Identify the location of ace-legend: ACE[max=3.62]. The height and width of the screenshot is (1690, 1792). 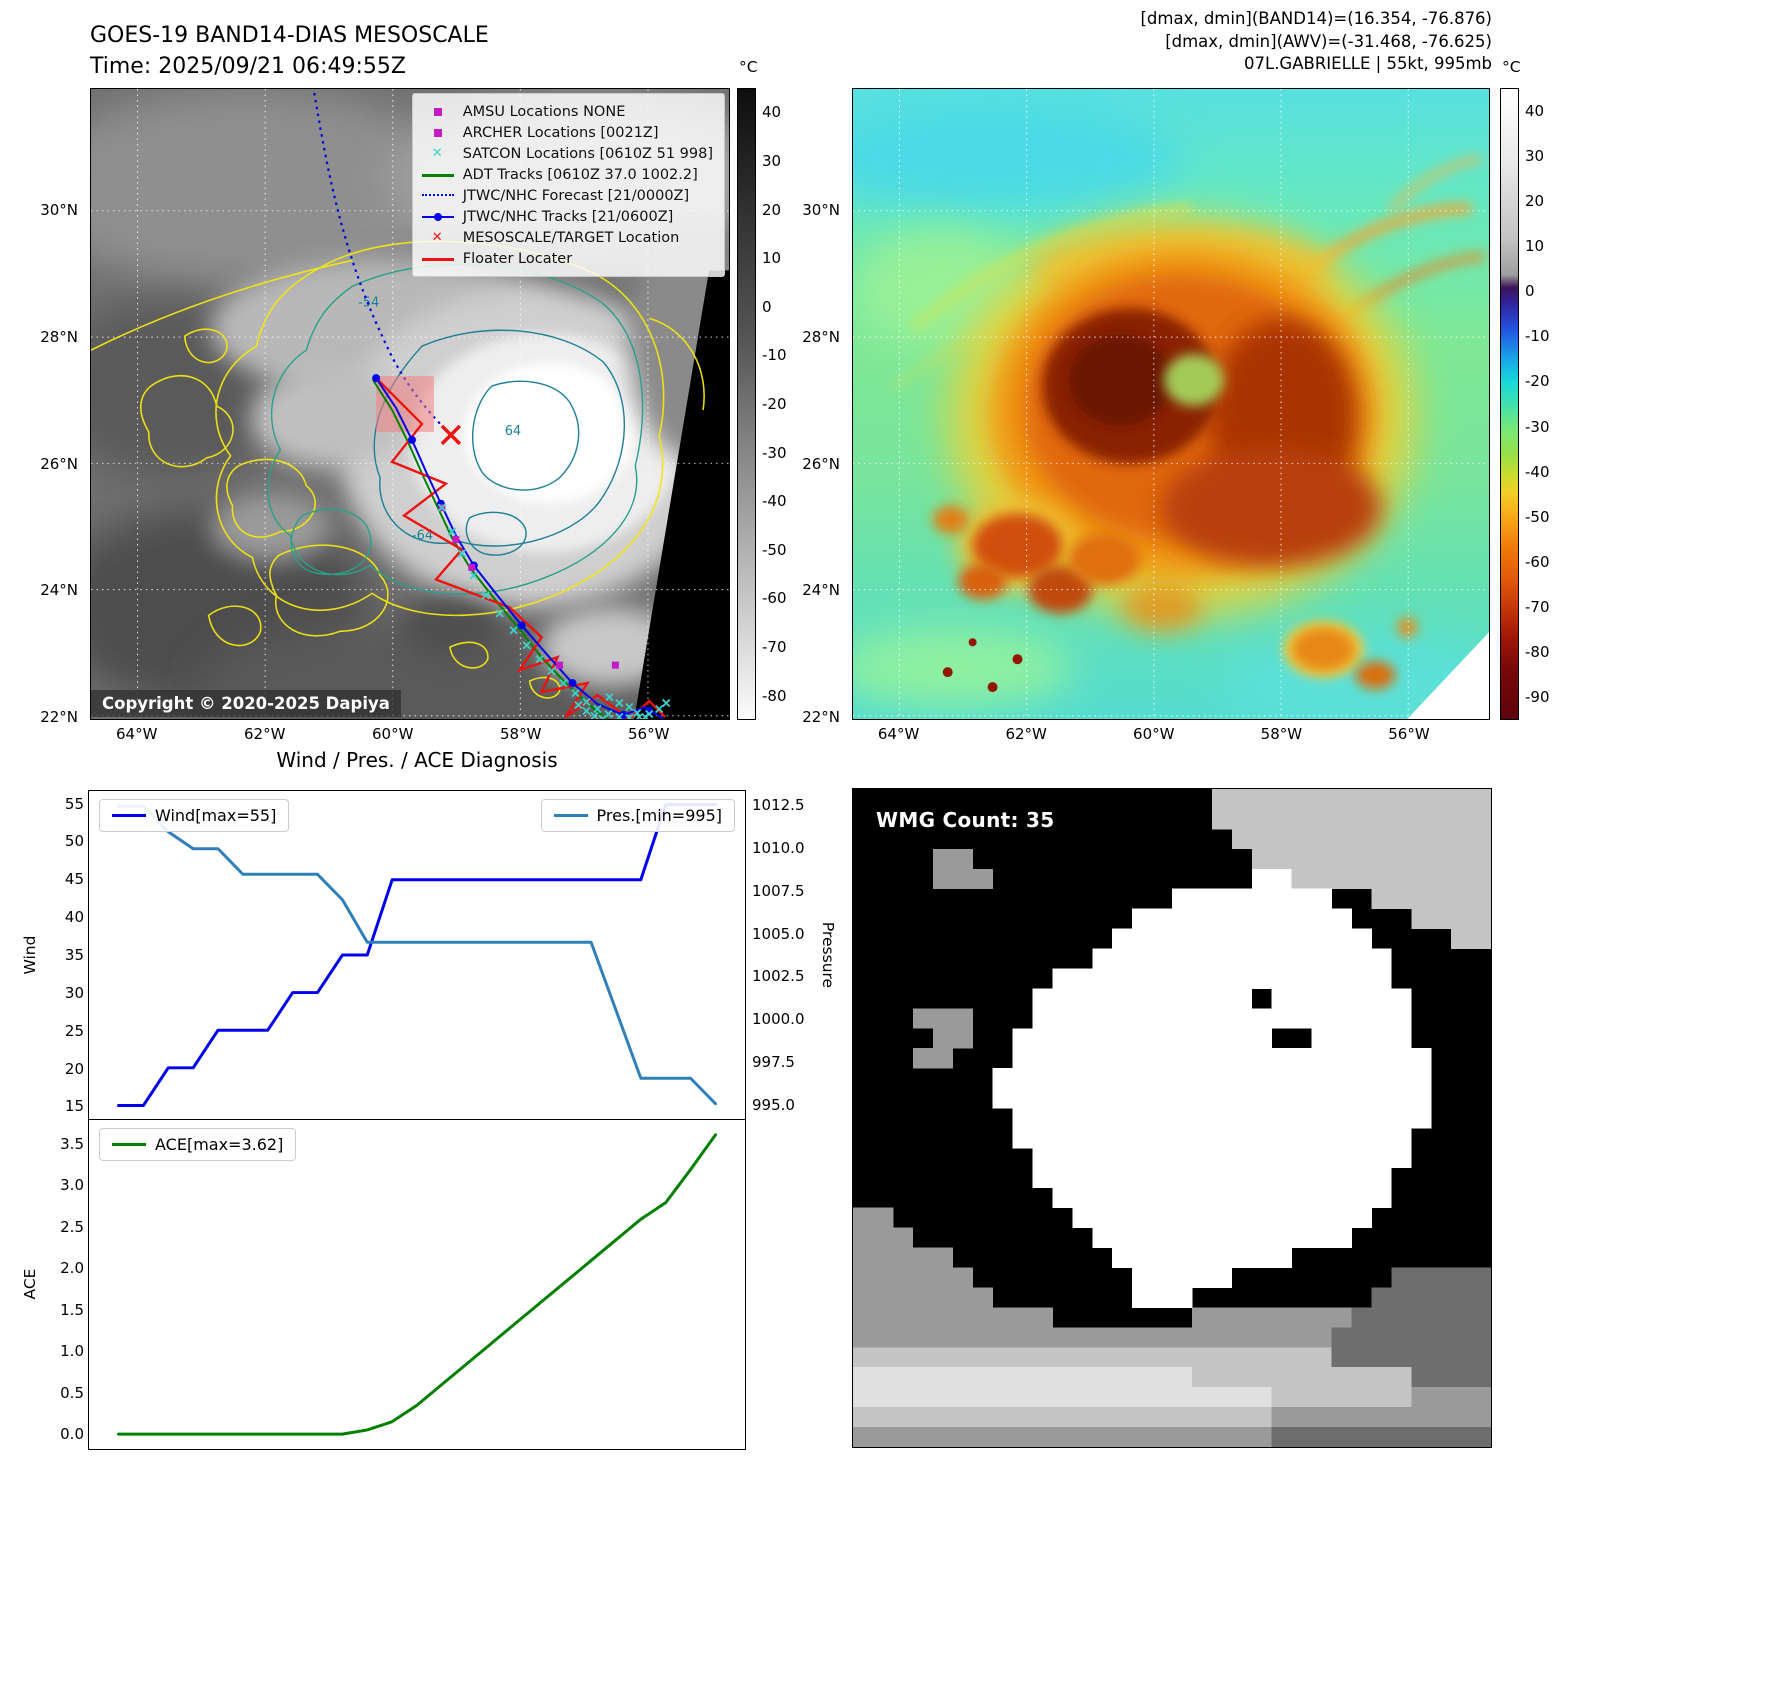
(198, 1144).